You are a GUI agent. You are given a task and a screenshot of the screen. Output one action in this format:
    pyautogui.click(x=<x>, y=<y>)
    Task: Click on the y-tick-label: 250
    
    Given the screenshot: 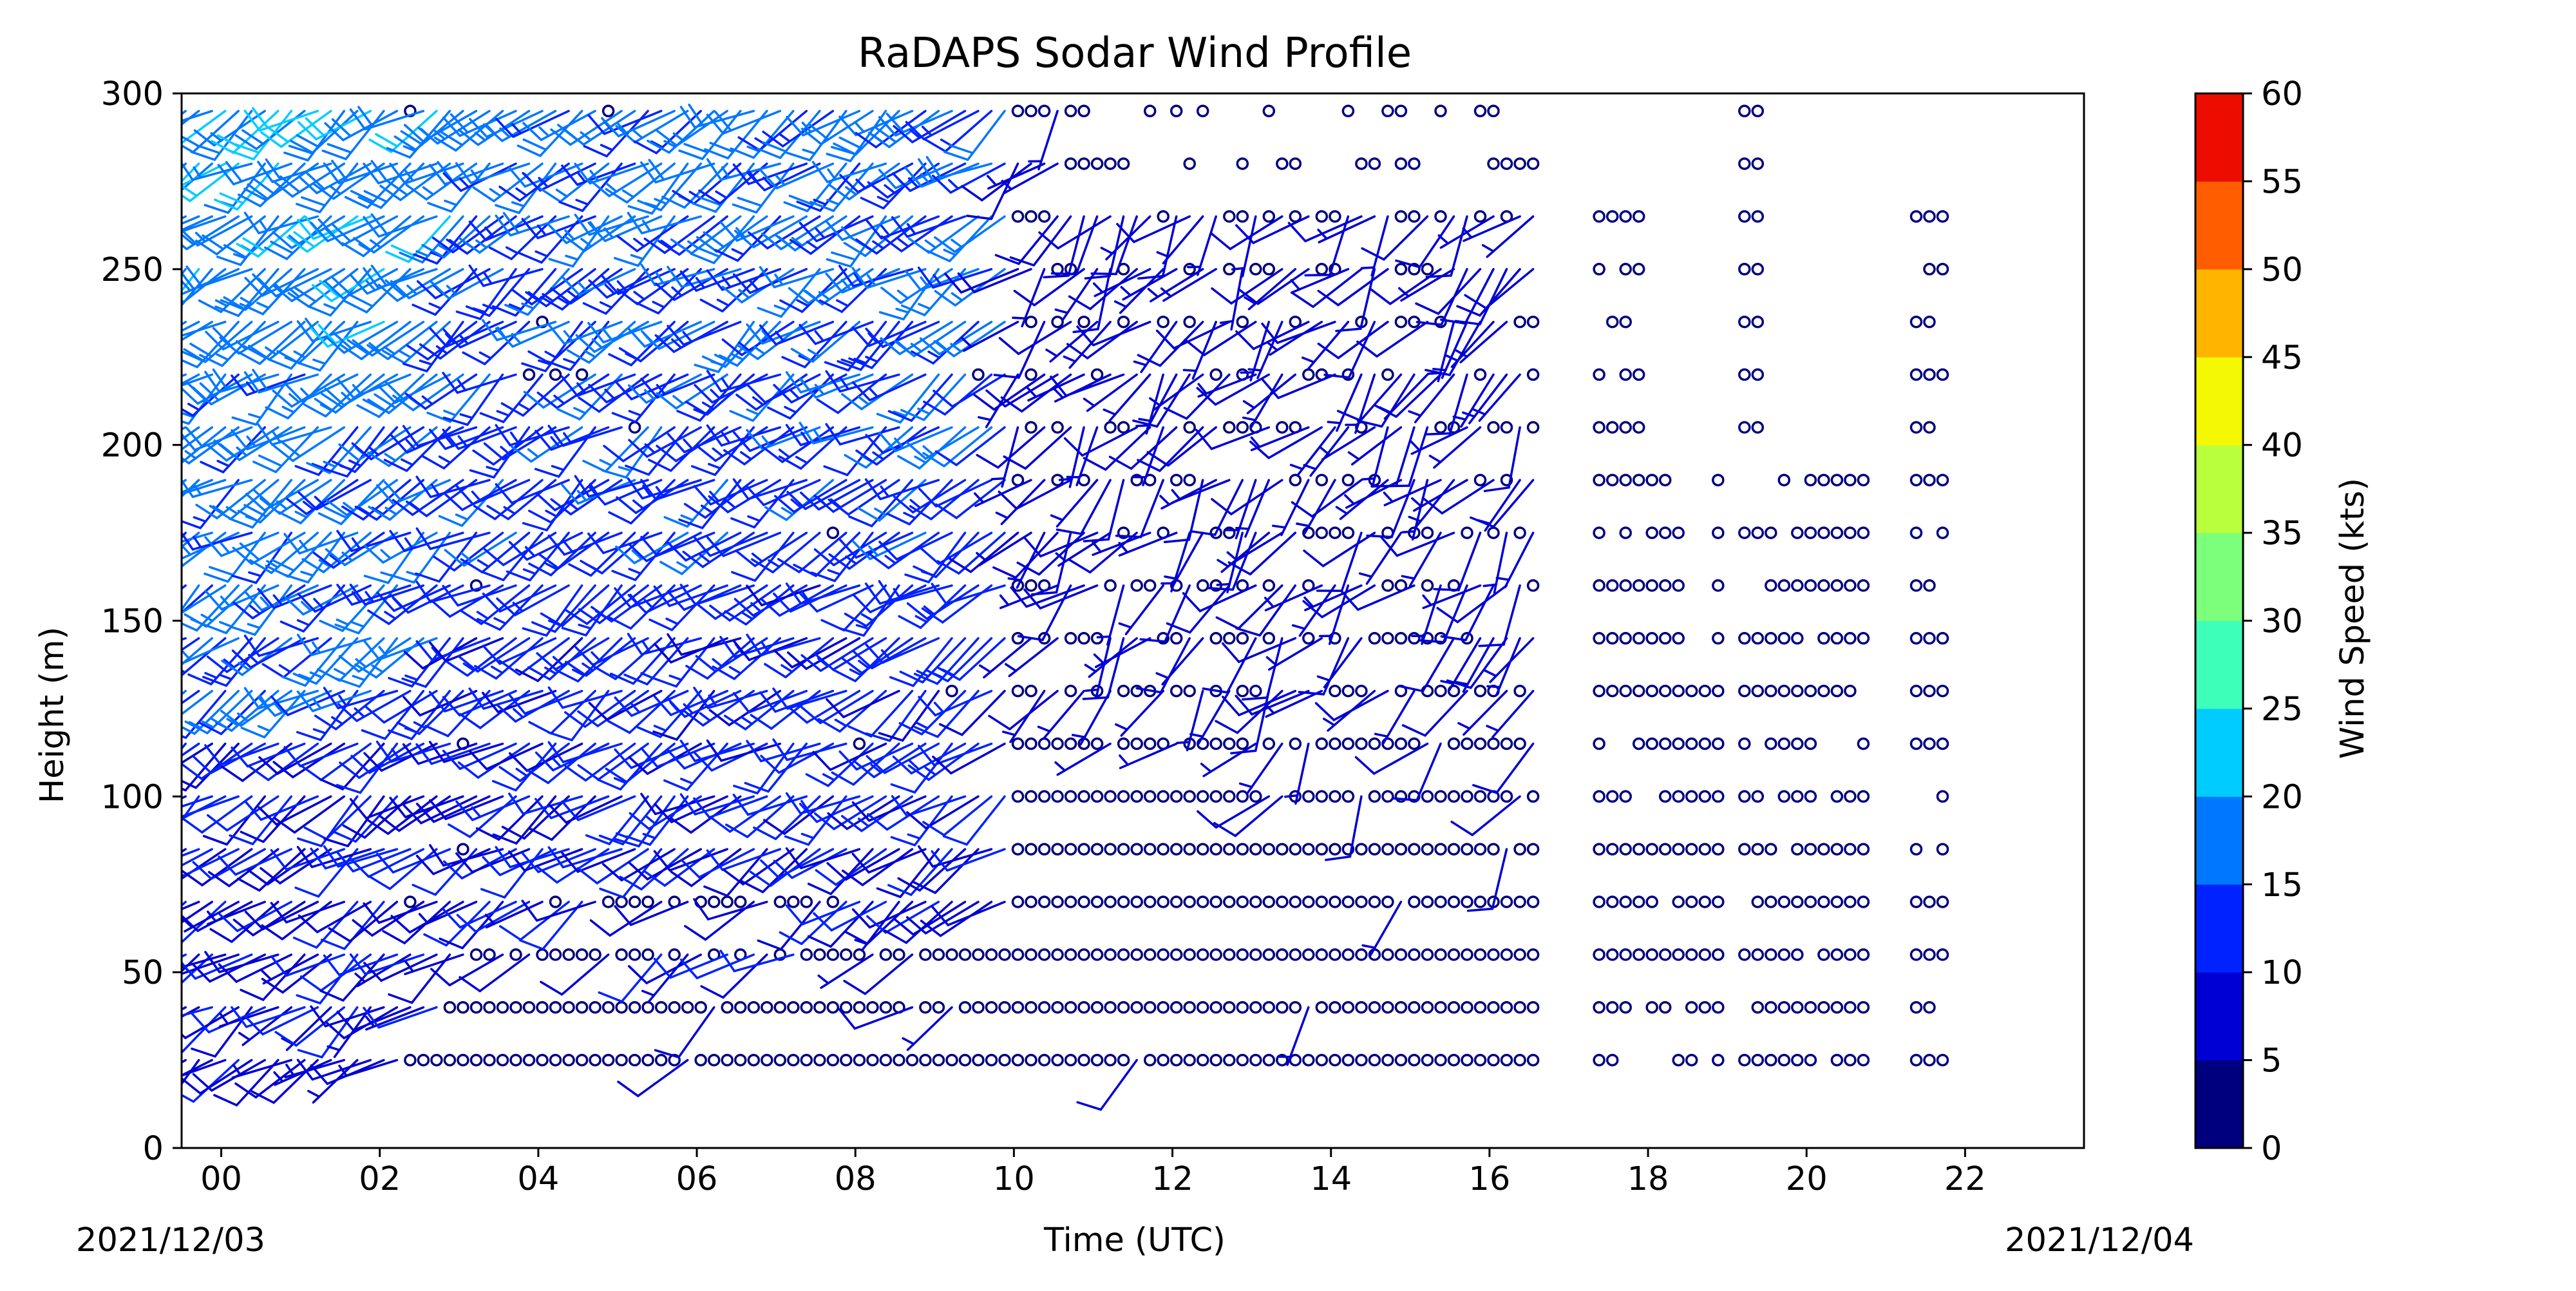 What is the action you would take?
    pyautogui.click(x=132, y=270)
    